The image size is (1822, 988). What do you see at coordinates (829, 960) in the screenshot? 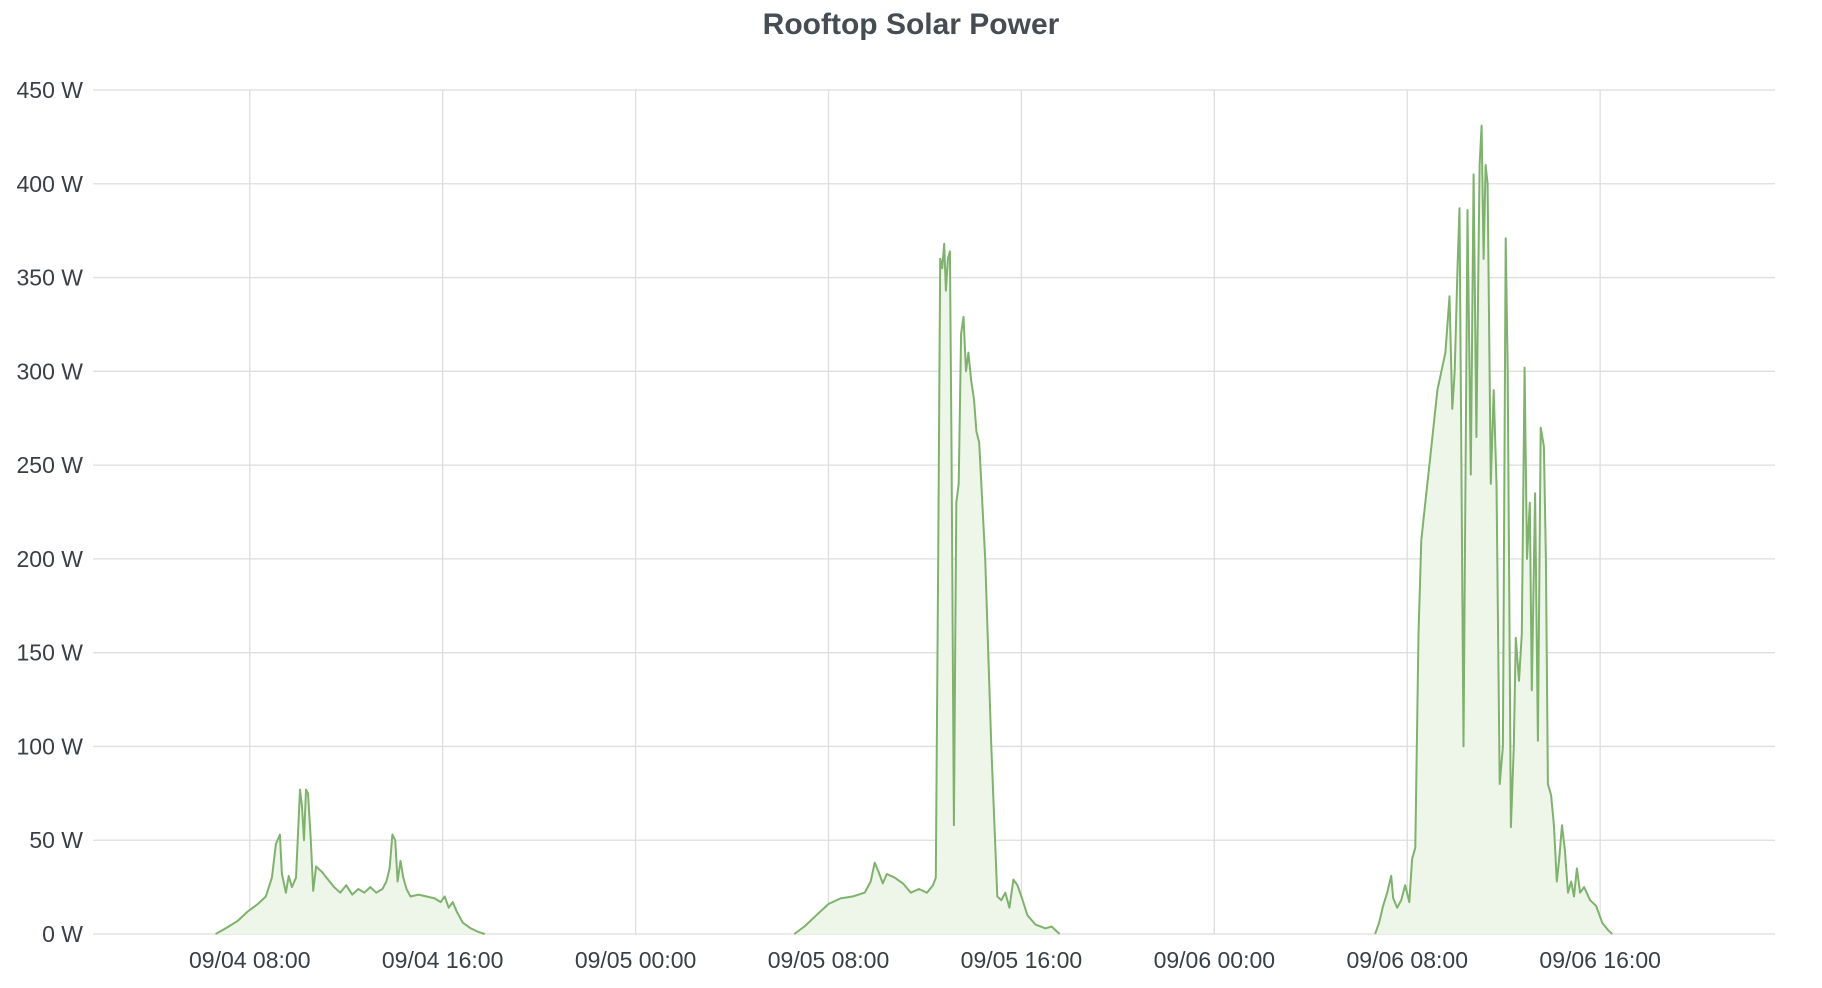
I see `x-tick-label: 09/05 08:00` at bounding box center [829, 960].